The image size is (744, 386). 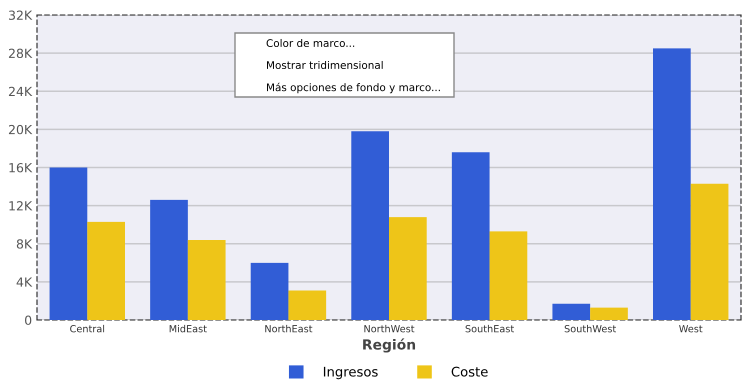 I want to click on y-tick-label: 20K, so click(x=20, y=129).